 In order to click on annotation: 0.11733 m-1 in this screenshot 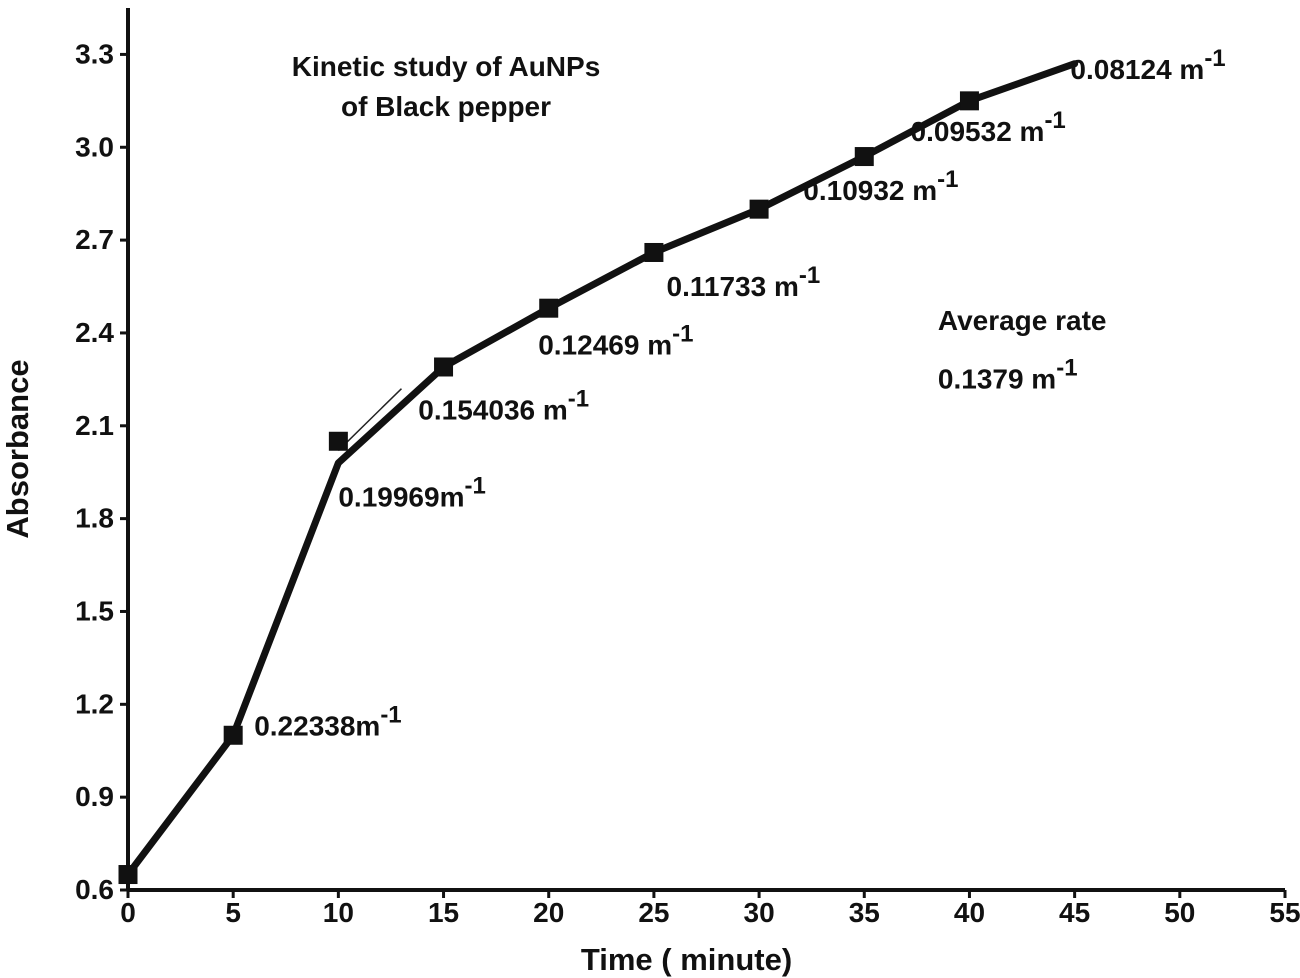, I will do `click(744, 282)`.